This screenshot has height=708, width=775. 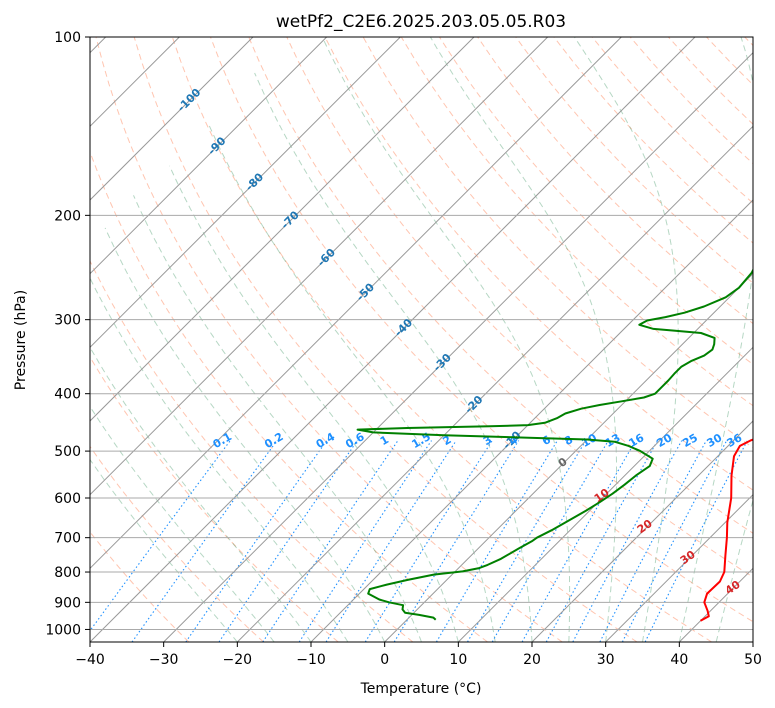 I want to click on x-axis-title: Temperature (°C), so click(x=421, y=689).